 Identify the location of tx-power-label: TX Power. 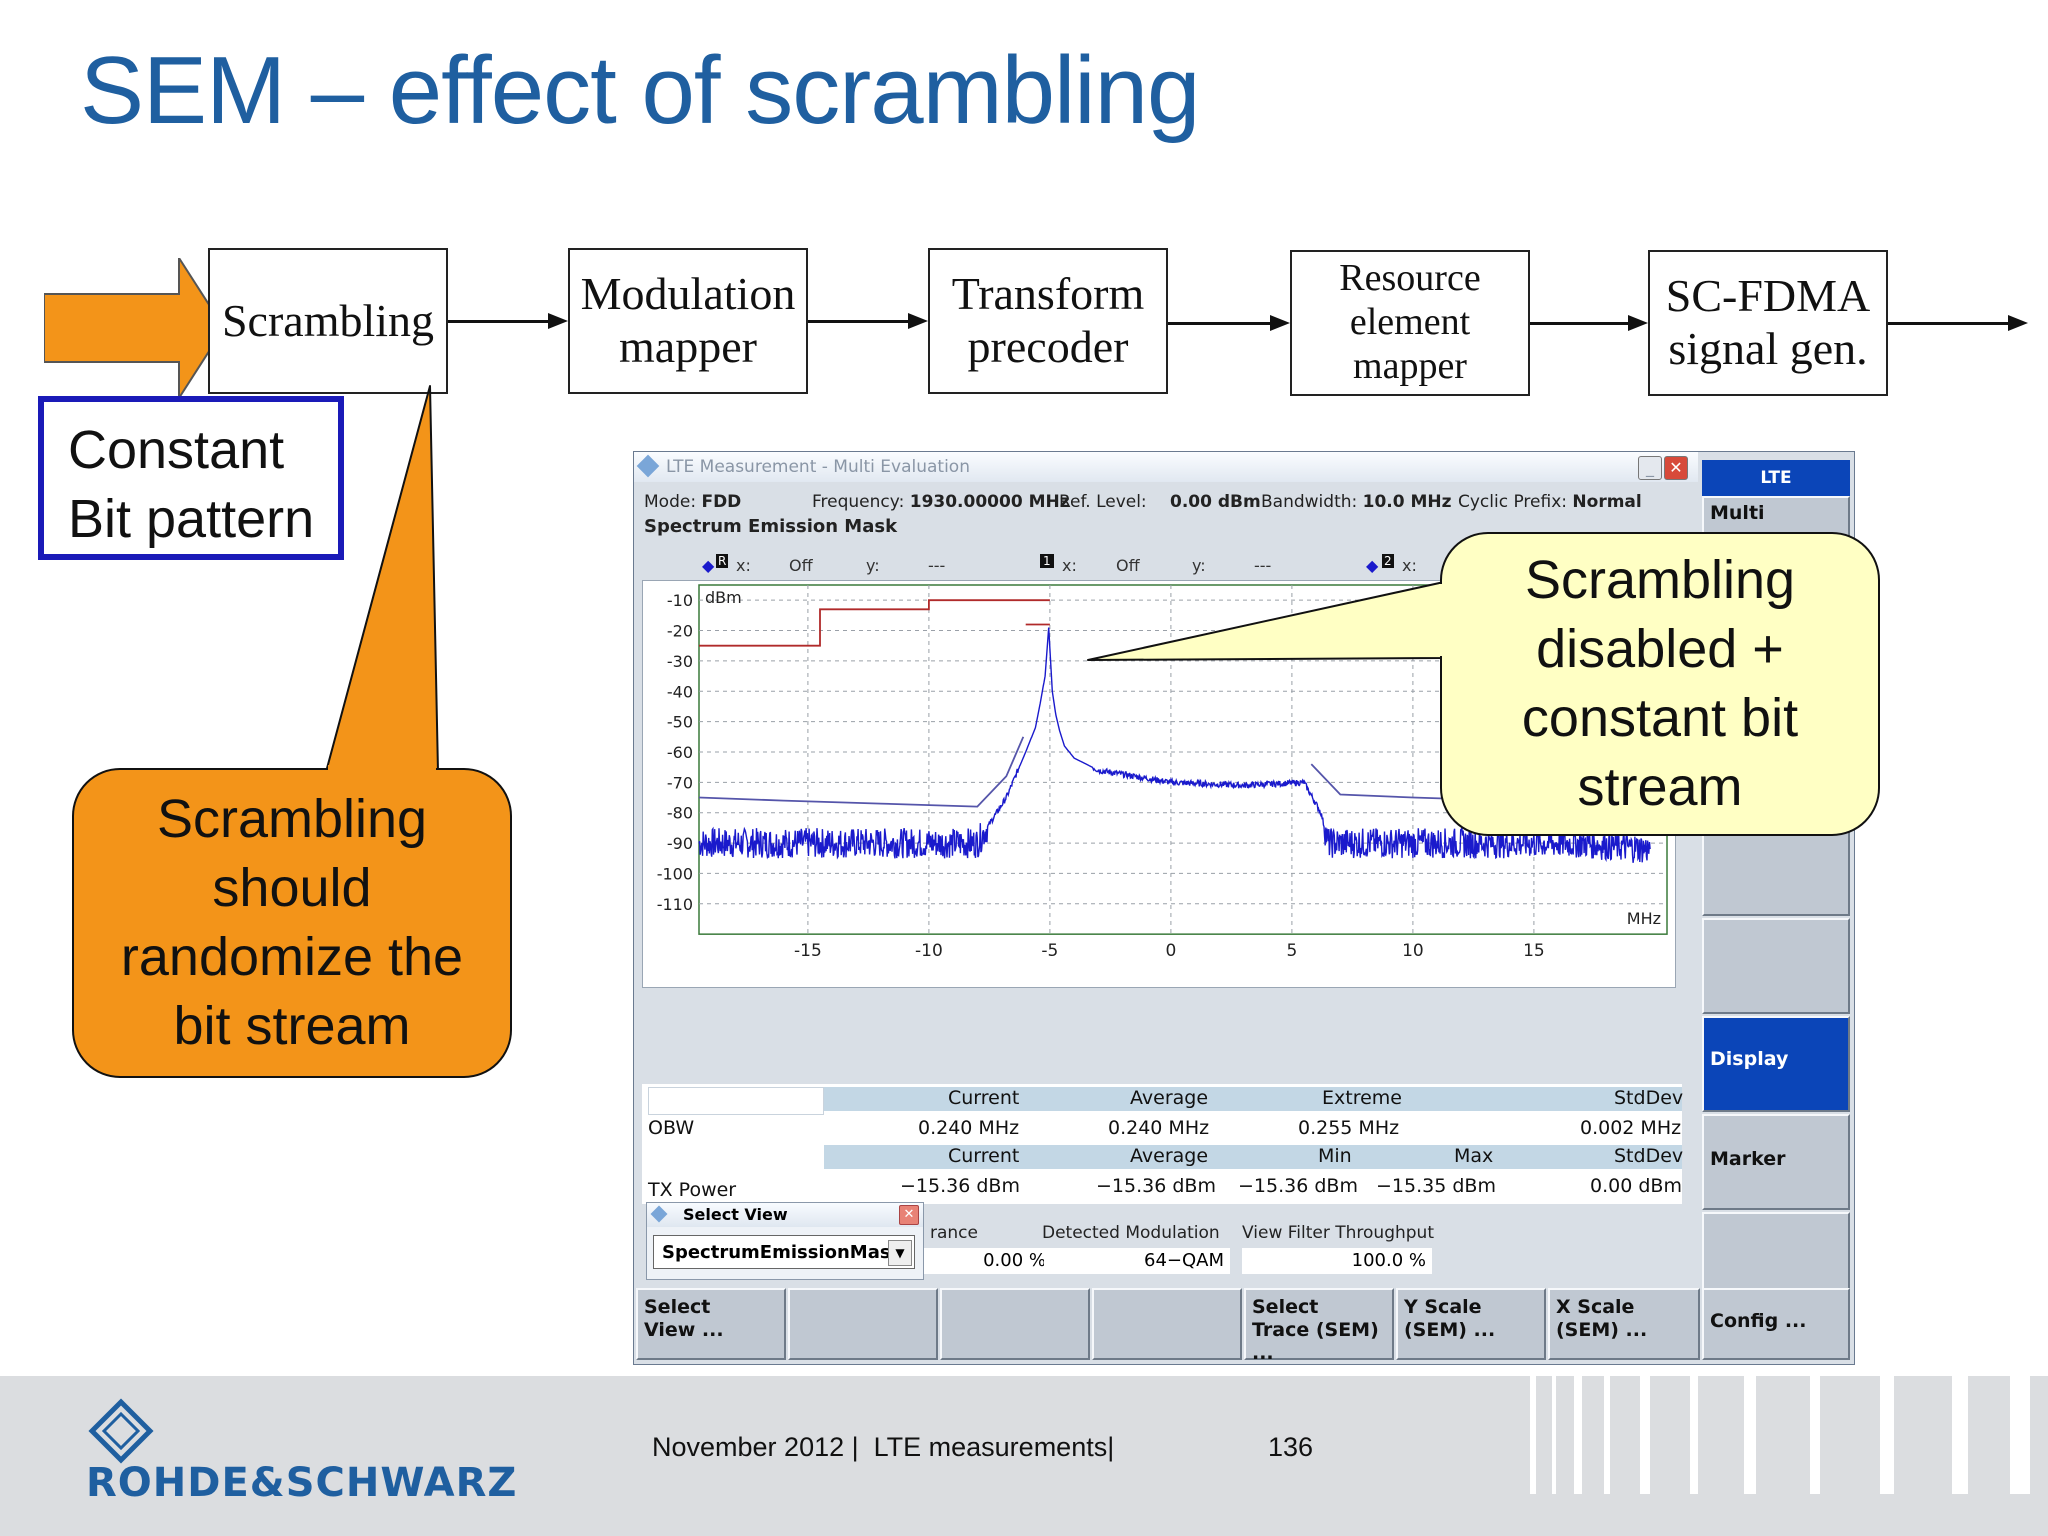
(692, 1190).